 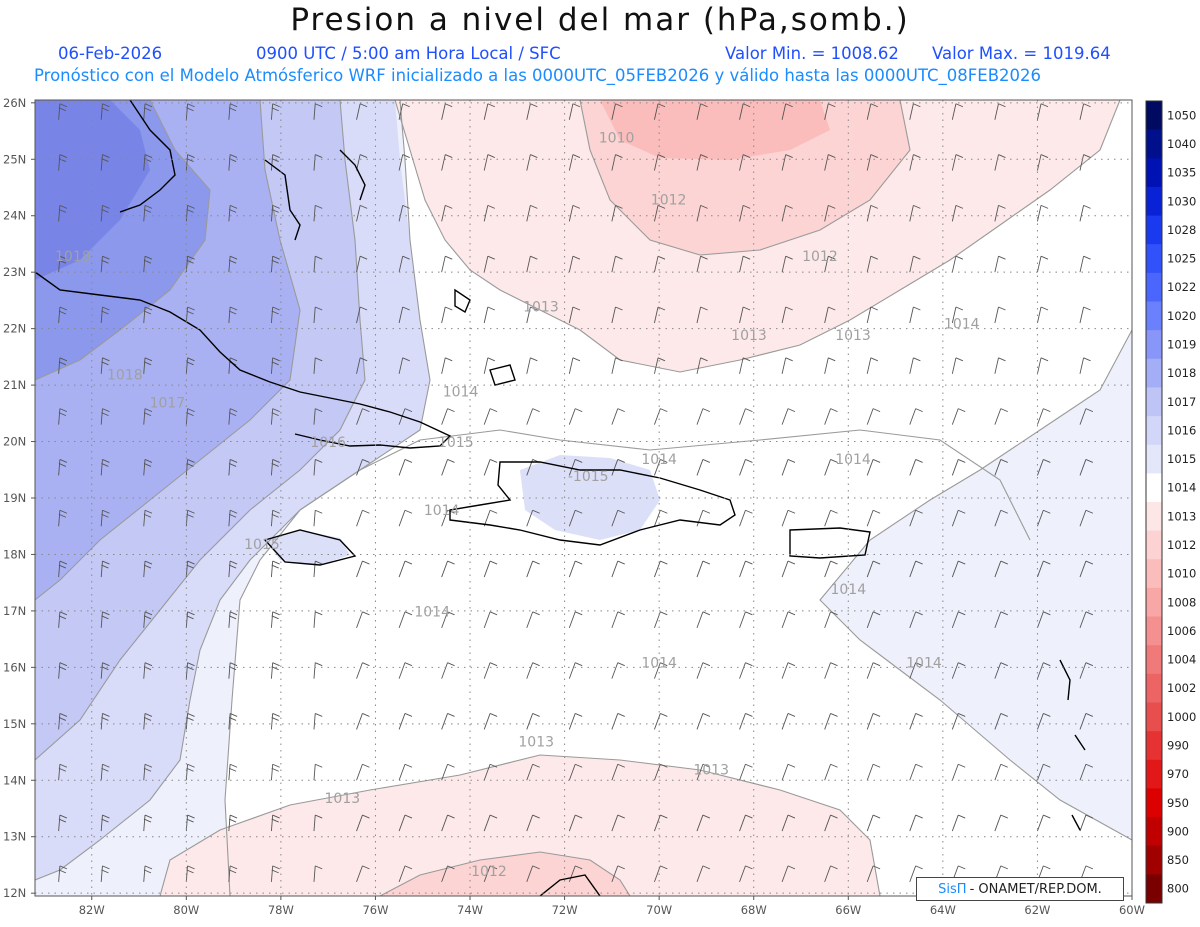 I want to click on lon-label: 62W, so click(x=1037, y=910).